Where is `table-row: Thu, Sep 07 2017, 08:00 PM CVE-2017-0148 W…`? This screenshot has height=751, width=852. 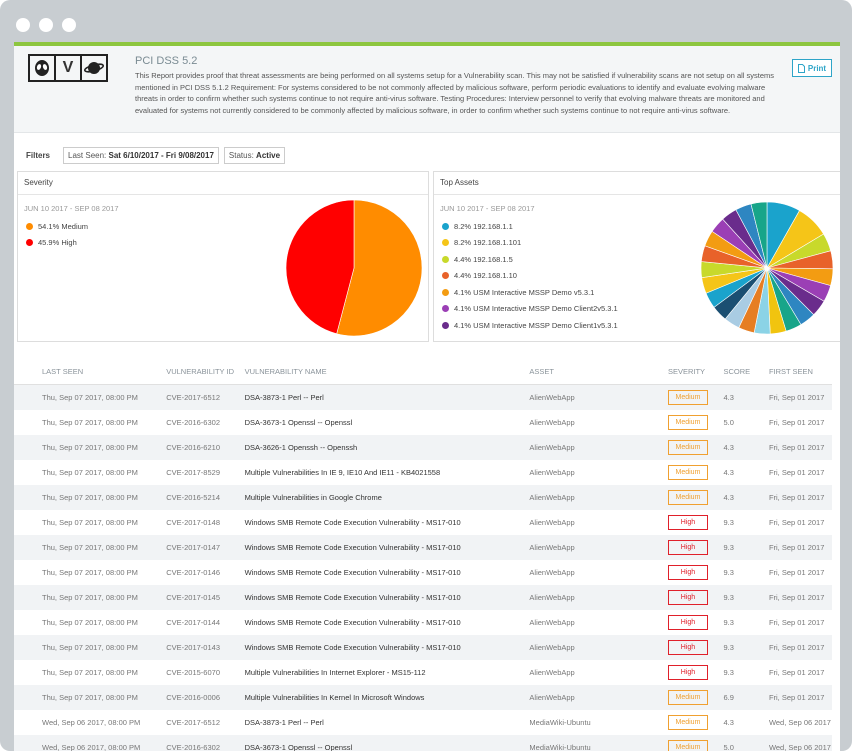 table-row: Thu, Sep 07 2017, 08:00 PM CVE-2017-0148 W… is located at coordinates (423, 522).